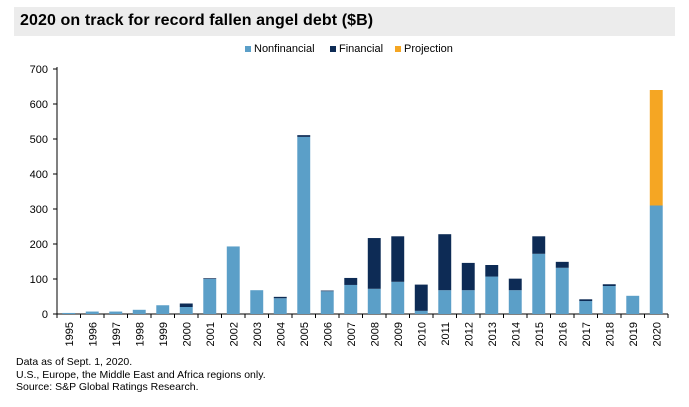 This screenshot has height=407, width=689. What do you see at coordinates (39, 70) in the screenshot?
I see `y-tick-label: 700` at bounding box center [39, 70].